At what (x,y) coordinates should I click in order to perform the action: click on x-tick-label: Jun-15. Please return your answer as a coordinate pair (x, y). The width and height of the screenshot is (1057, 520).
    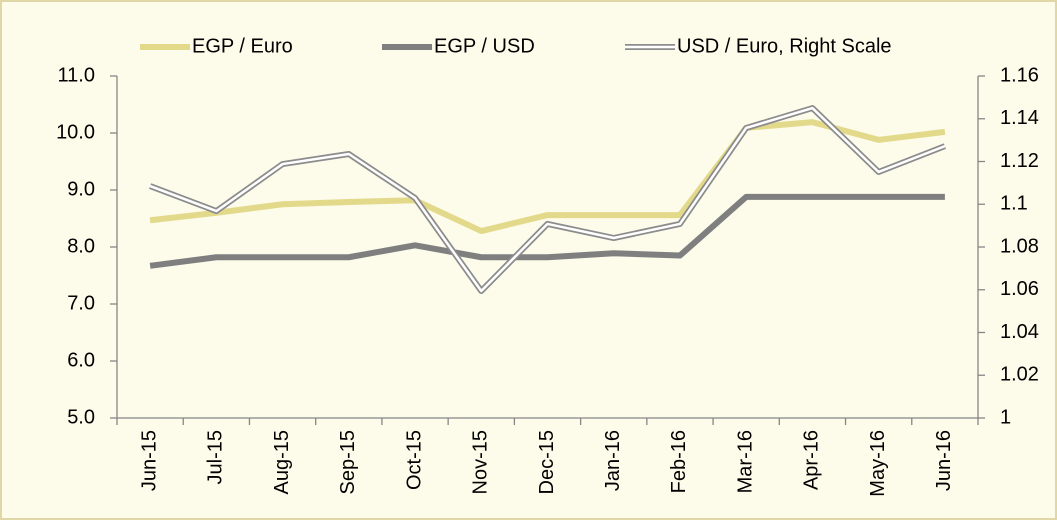
    Looking at the image, I should click on (149, 460).